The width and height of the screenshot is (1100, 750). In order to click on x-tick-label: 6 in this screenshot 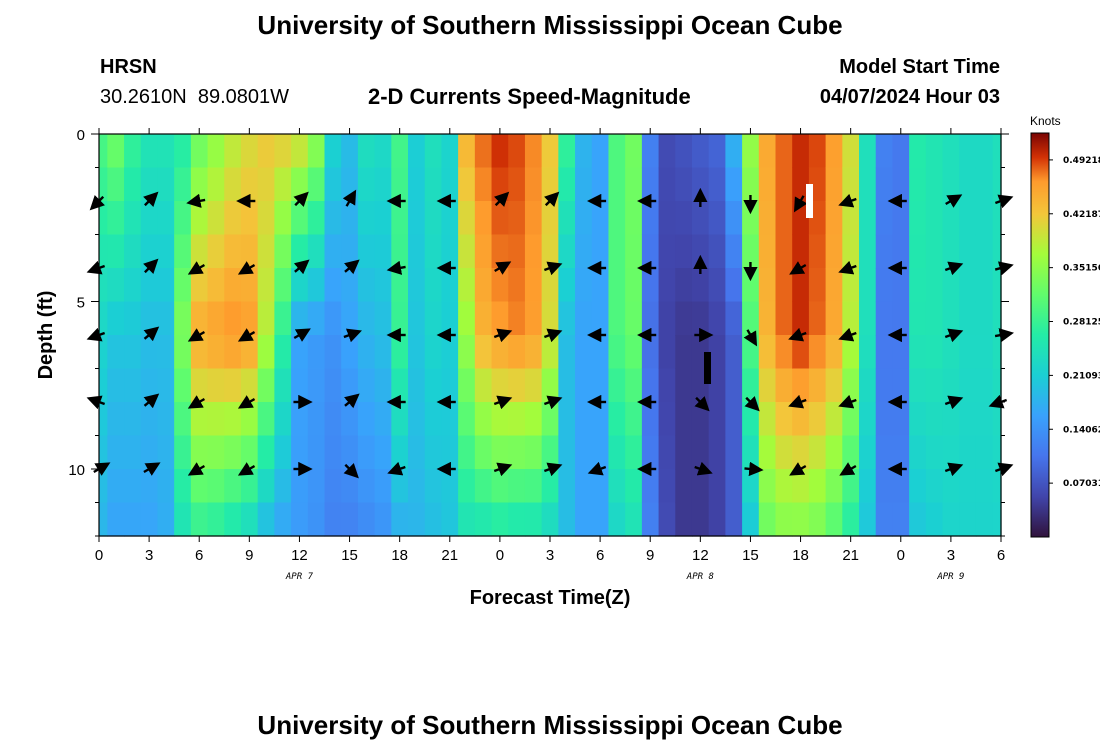, I will do `click(199, 555)`.